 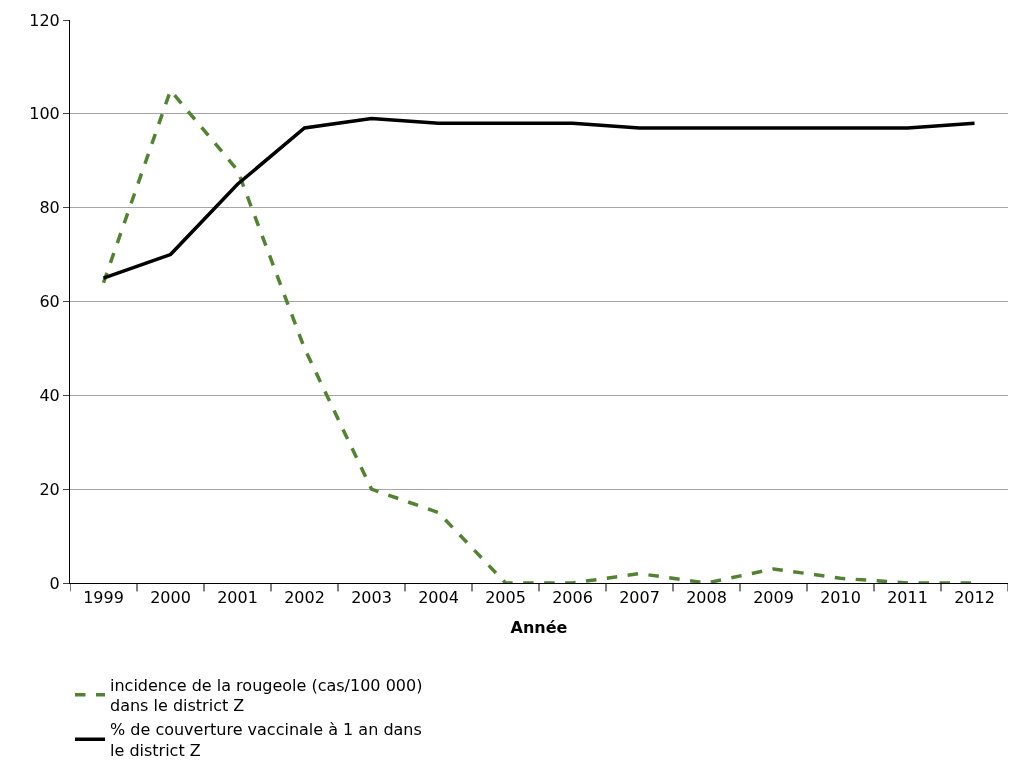 What do you see at coordinates (170, 598) in the screenshot?
I see `x-tick-label: 2000` at bounding box center [170, 598].